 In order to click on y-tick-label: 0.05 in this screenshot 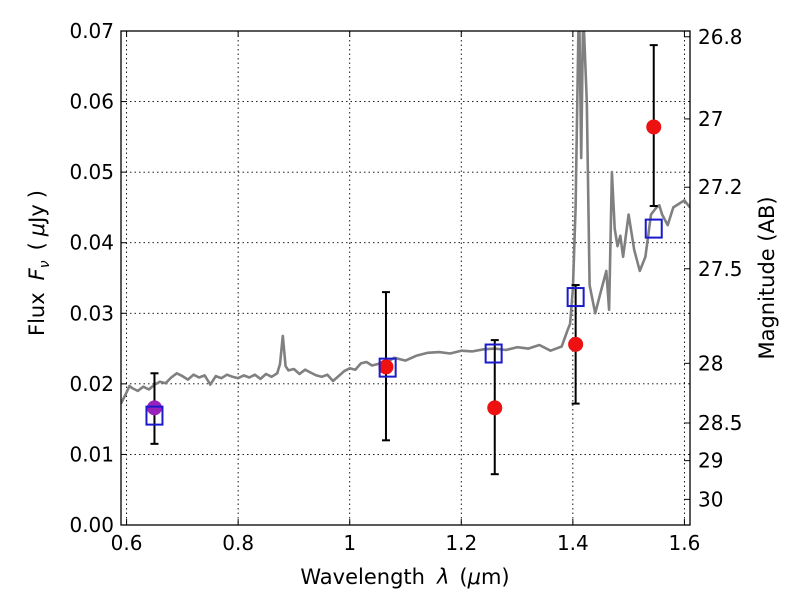, I will do `click(91, 172)`.